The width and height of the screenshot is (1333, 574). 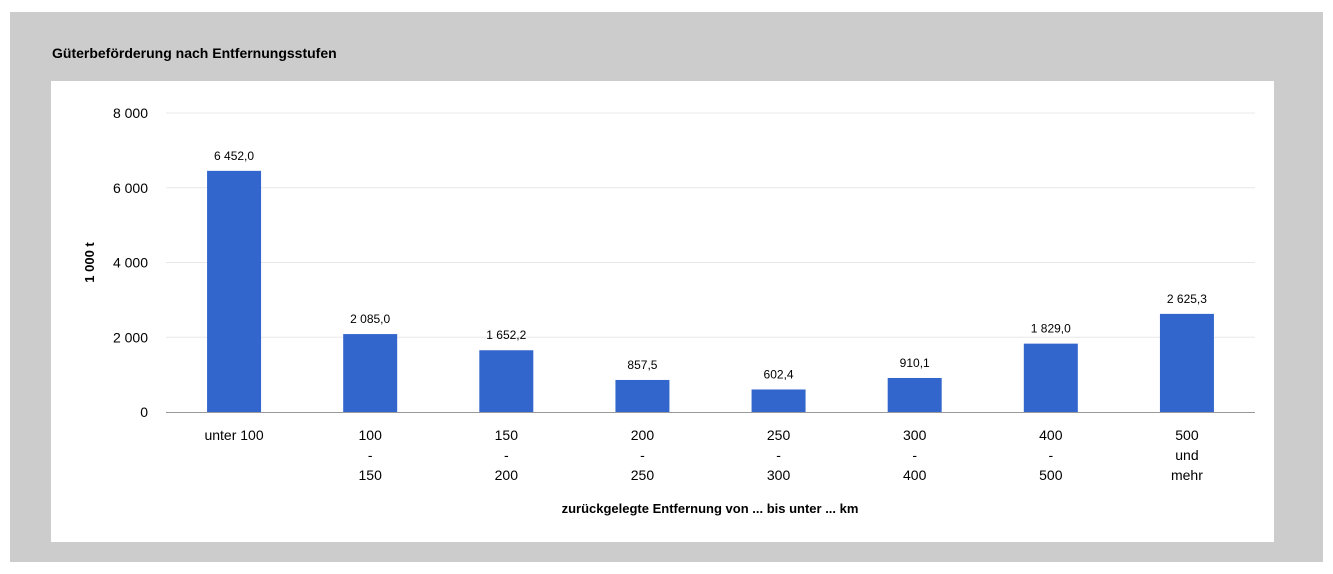 I want to click on y-tick-label: 8 000, so click(x=130, y=113).